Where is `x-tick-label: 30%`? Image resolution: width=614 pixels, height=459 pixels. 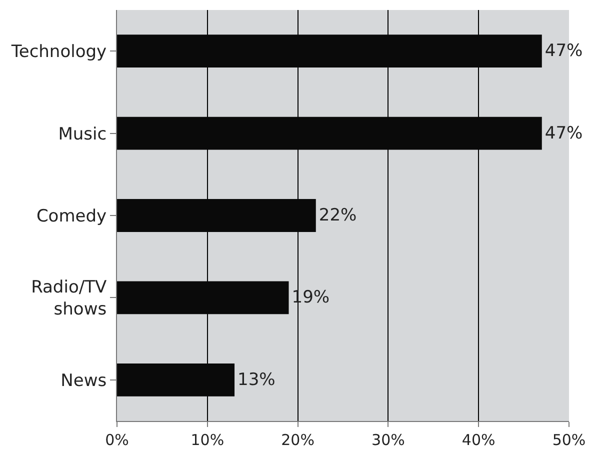 x-tick-label: 30% is located at coordinates (388, 440).